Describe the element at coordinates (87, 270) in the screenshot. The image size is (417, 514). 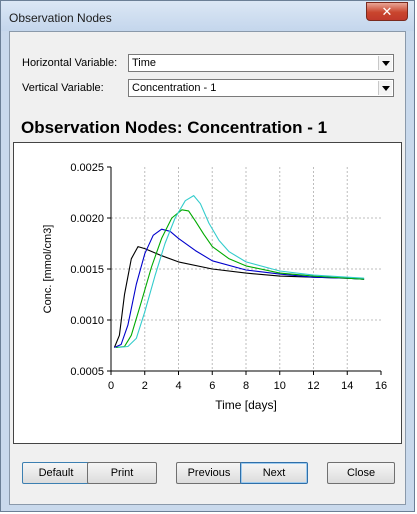
I see `y-tick-label: 0.0015` at that location.